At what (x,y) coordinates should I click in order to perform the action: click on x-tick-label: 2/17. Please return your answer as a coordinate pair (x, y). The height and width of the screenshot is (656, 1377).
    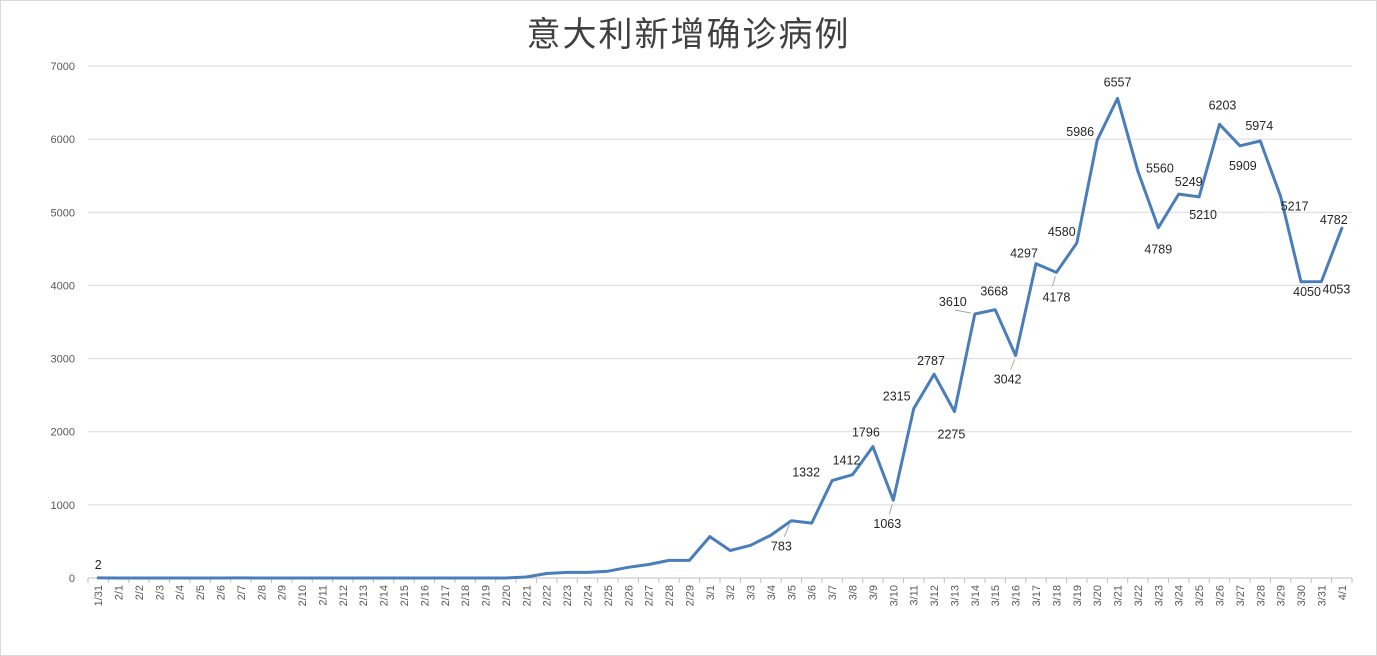
    Looking at the image, I should click on (446, 595).